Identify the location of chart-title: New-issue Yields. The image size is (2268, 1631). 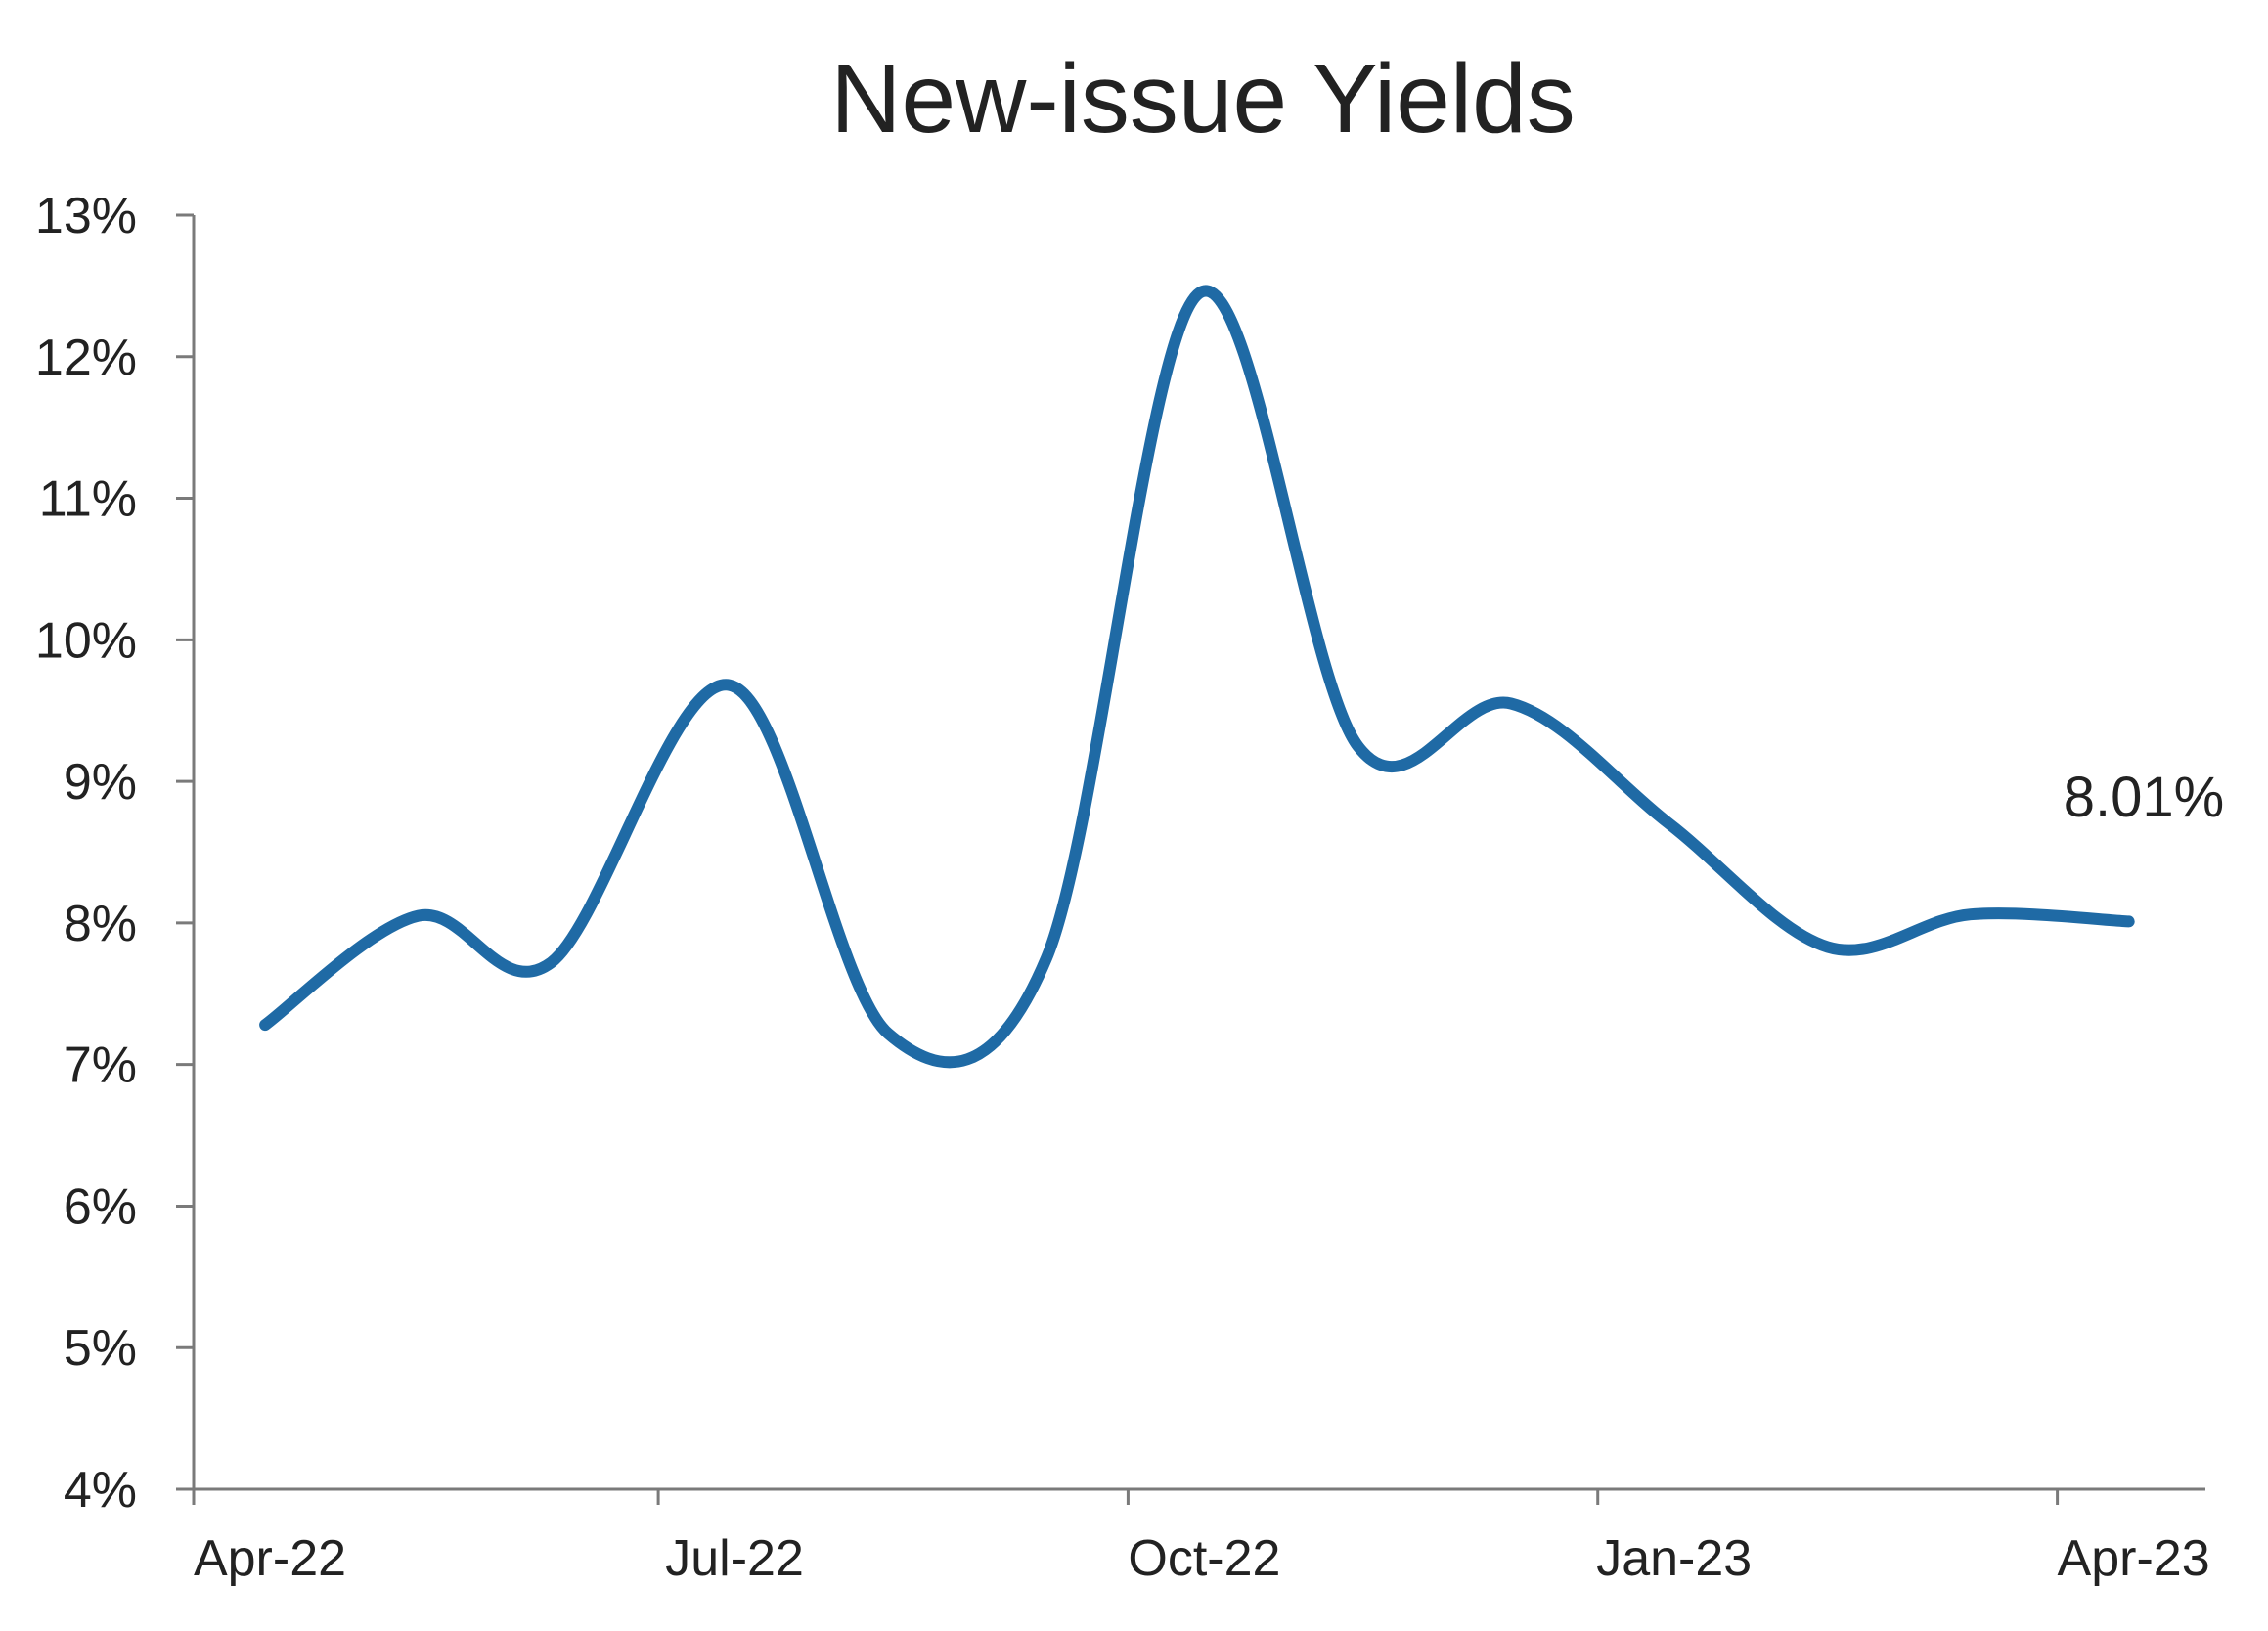
(1203, 99).